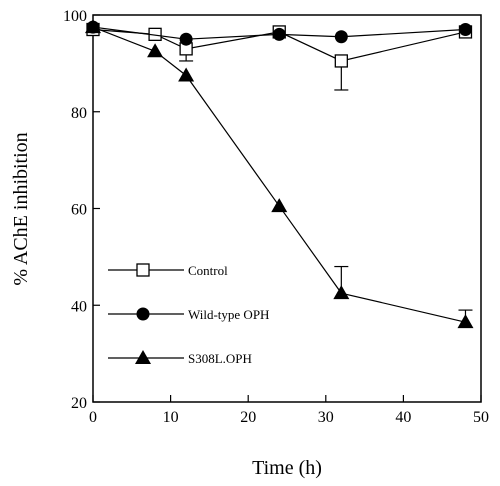 This screenshot has height=486, width=500. I want to click on legend-label: Control, so click(208, 270).